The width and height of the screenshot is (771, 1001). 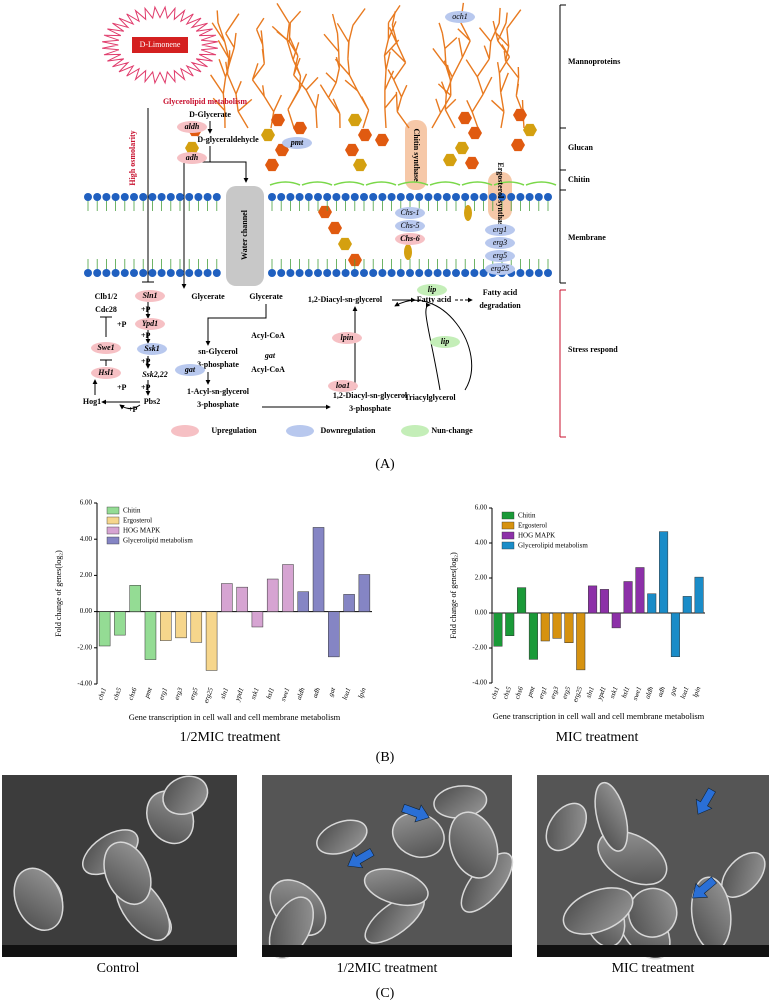 What do you see at coordinates (155, 374) in the screenshot?
I see `diagram-label: Ssk2,22` at bounding box center [155, 374].